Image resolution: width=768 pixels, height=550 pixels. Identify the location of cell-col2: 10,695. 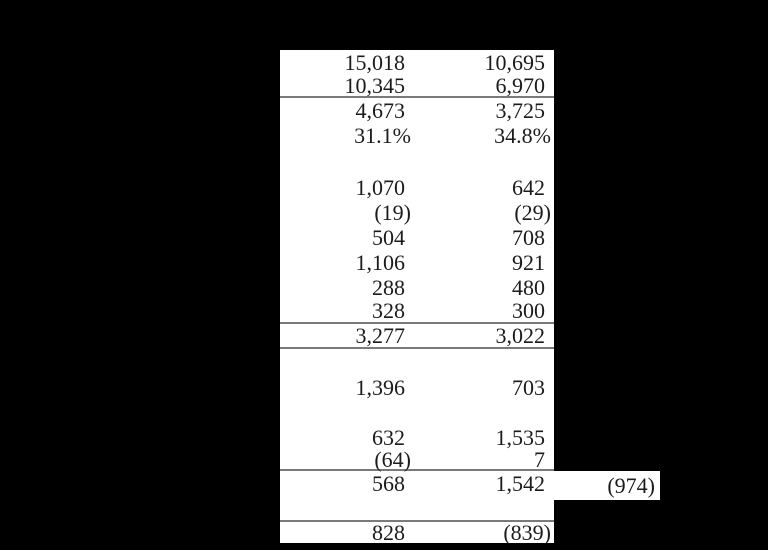
(515, 62).